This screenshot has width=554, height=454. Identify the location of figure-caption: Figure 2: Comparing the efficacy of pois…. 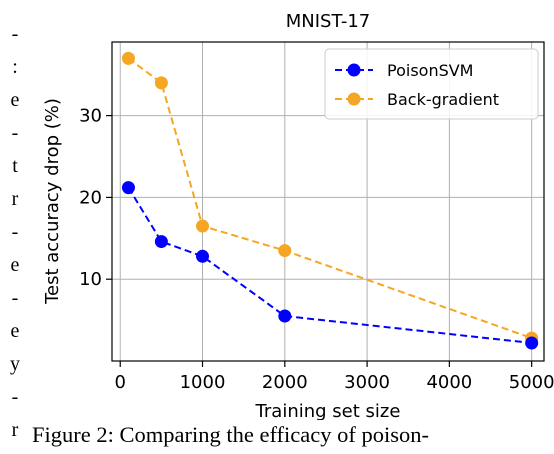
(230, 434).